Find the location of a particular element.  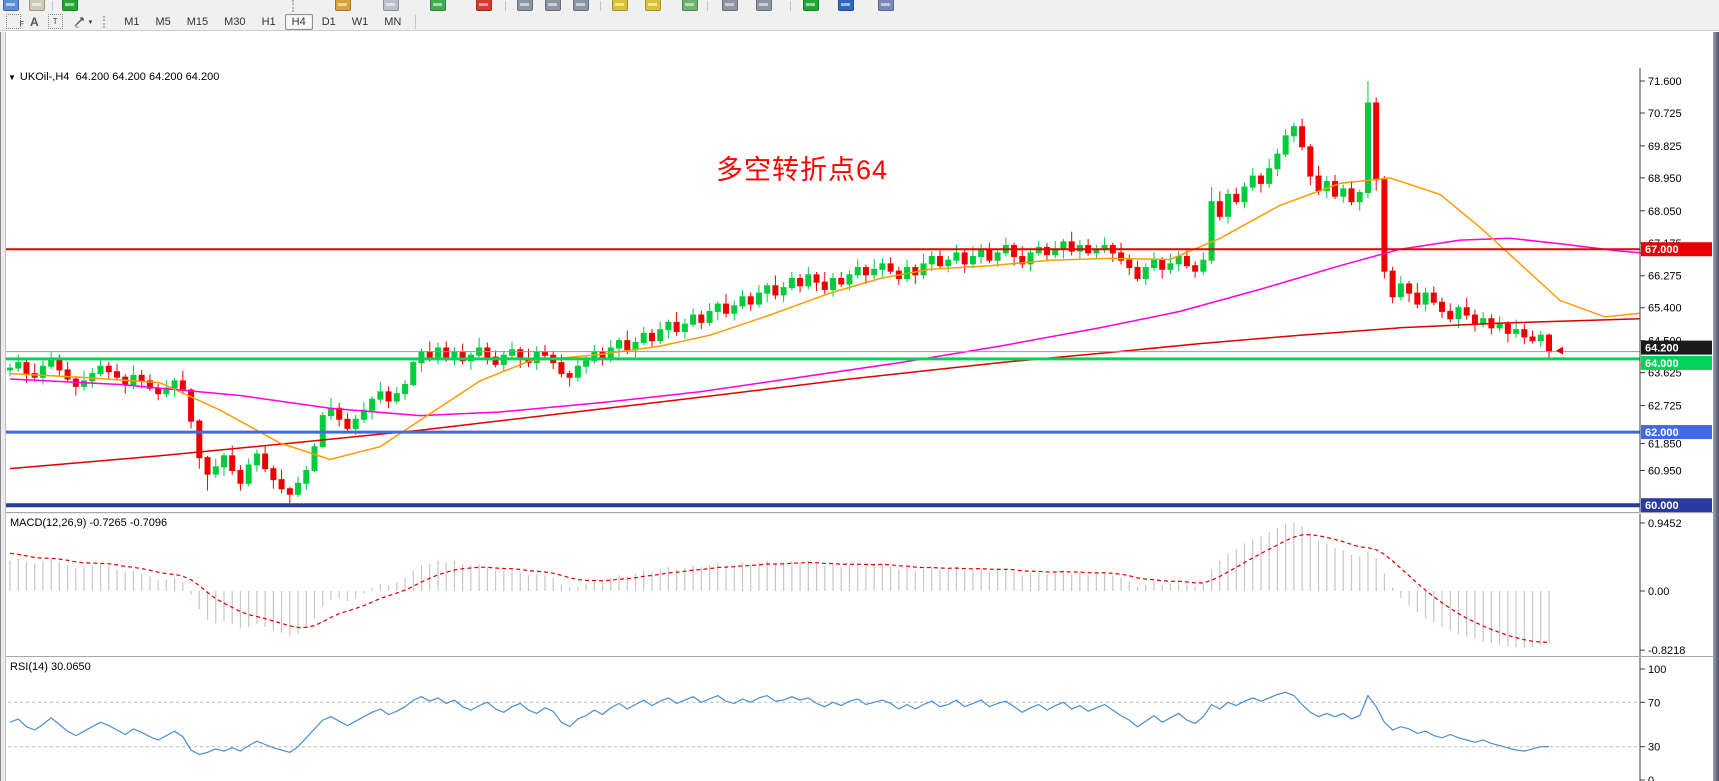

timeframe-button-m15: M15 is located at coordinates (197, 21).